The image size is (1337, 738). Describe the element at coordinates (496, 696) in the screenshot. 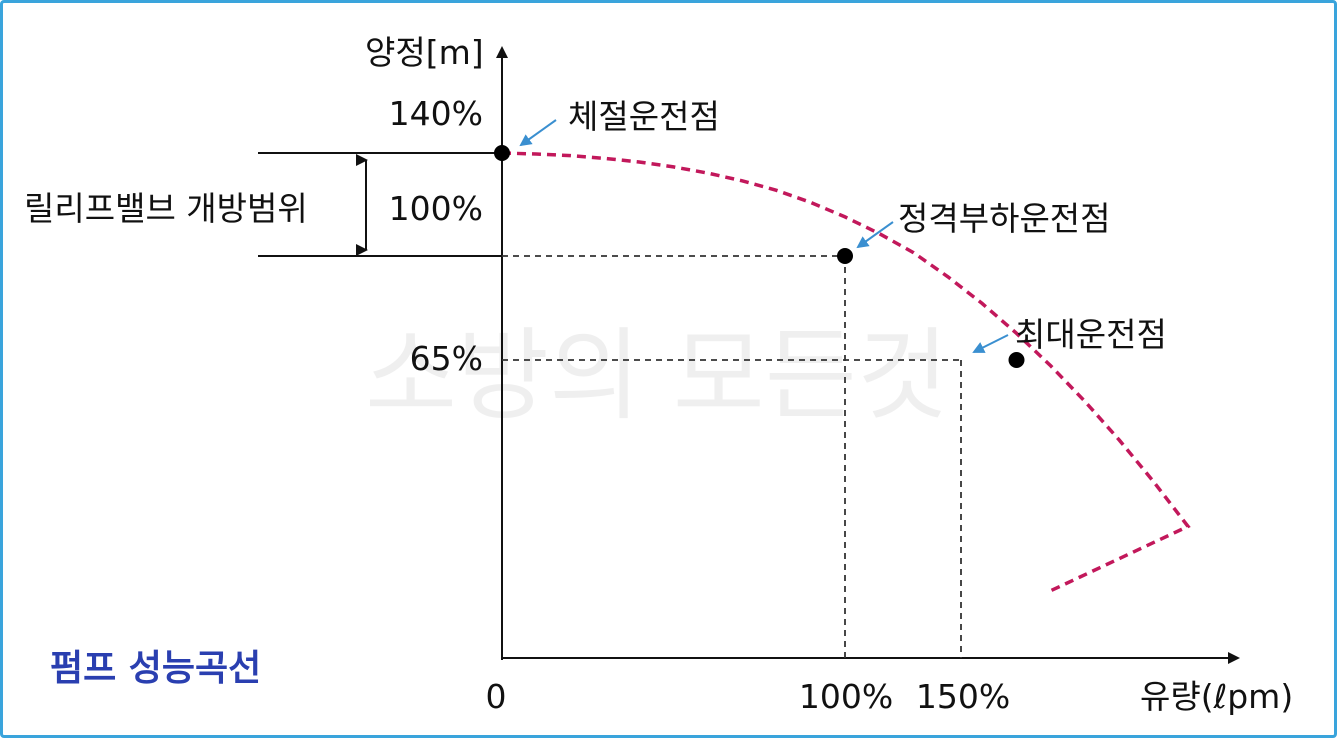

I see `x-tick-label: 0` at that location.